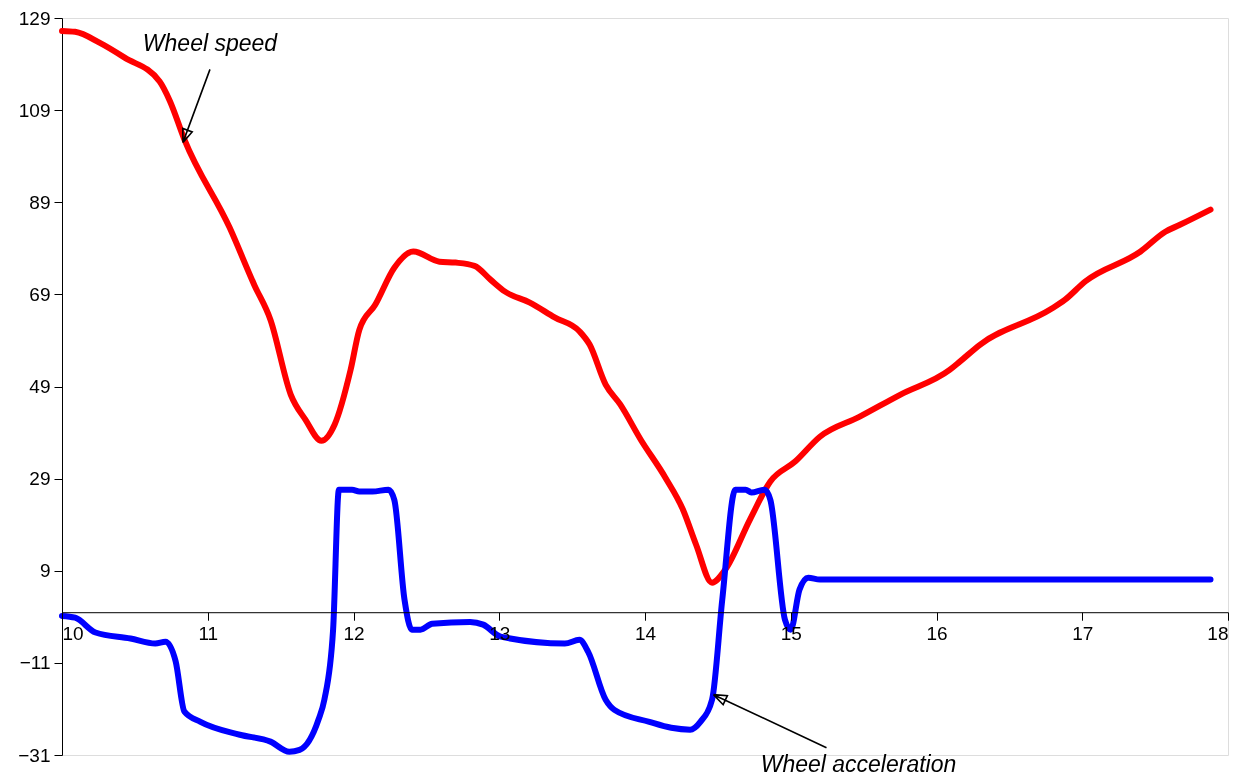  I want to click on x-tick-label: 10, so click(73, 633).